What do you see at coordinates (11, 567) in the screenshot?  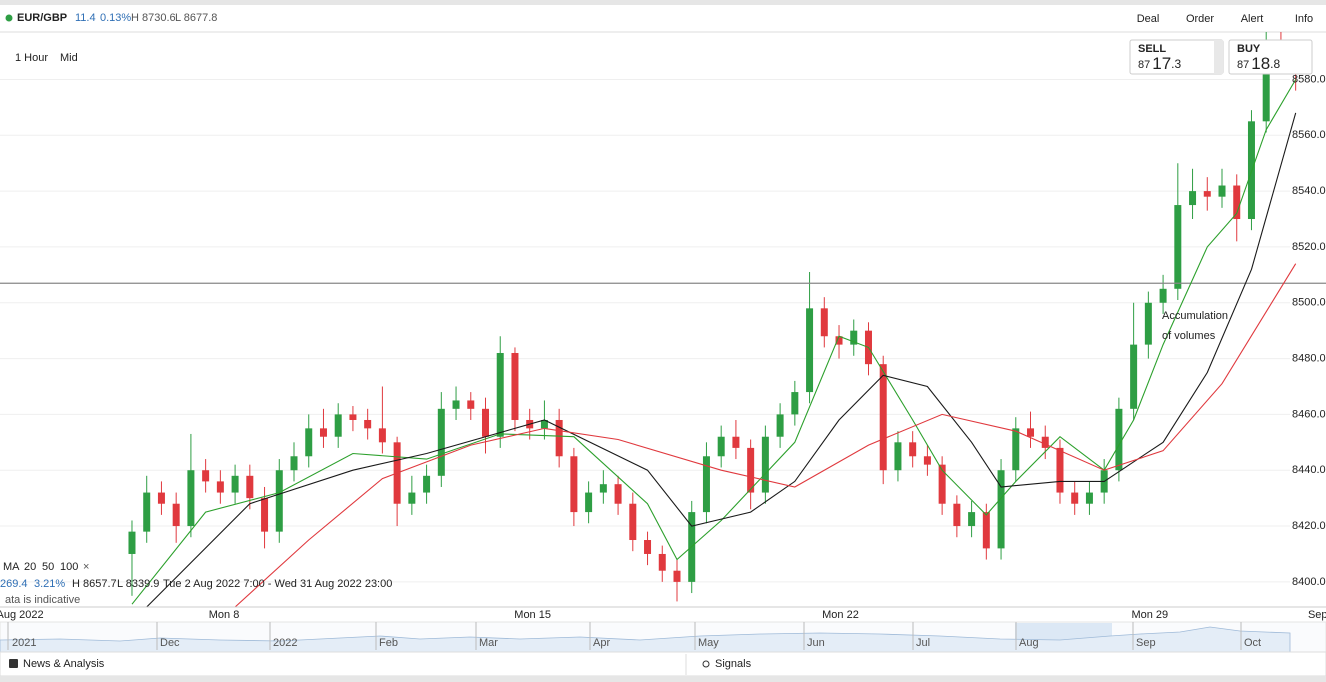 I see `legend-ma: MA` at bounding box center [11, 567].